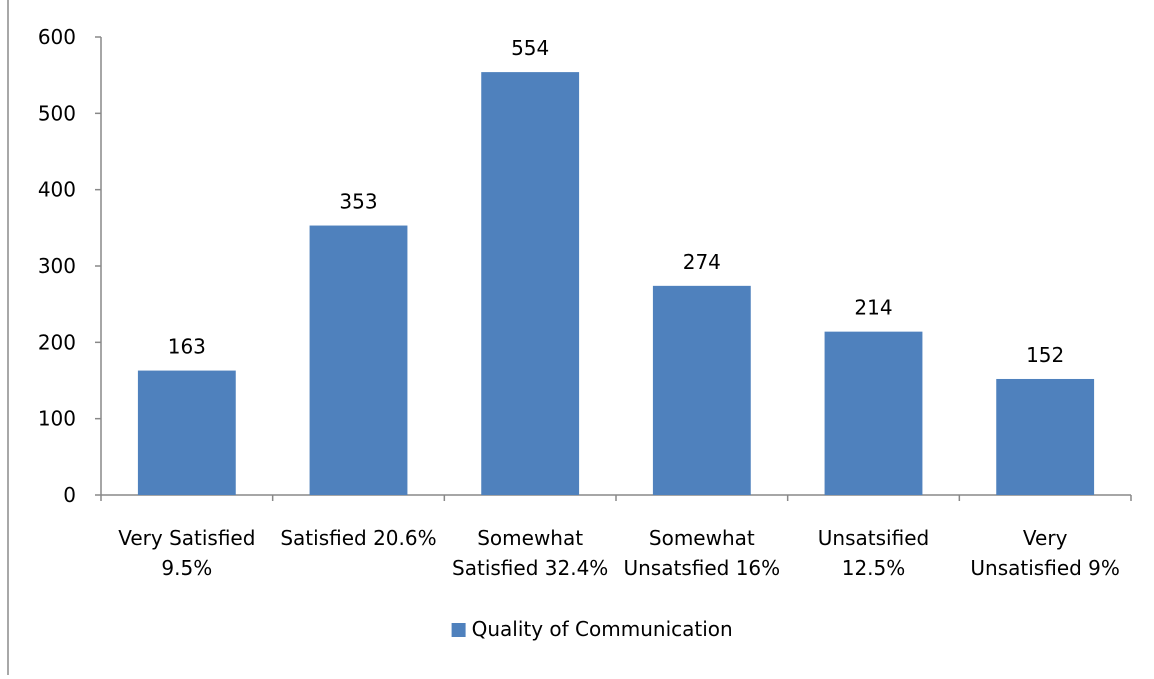 This screenshot has height=679, width=1154. What do you see at coordinates (186, 538) in the screenshot?
I see `x-tick-label: Very Satisfied` at bounding box center [186, 538].